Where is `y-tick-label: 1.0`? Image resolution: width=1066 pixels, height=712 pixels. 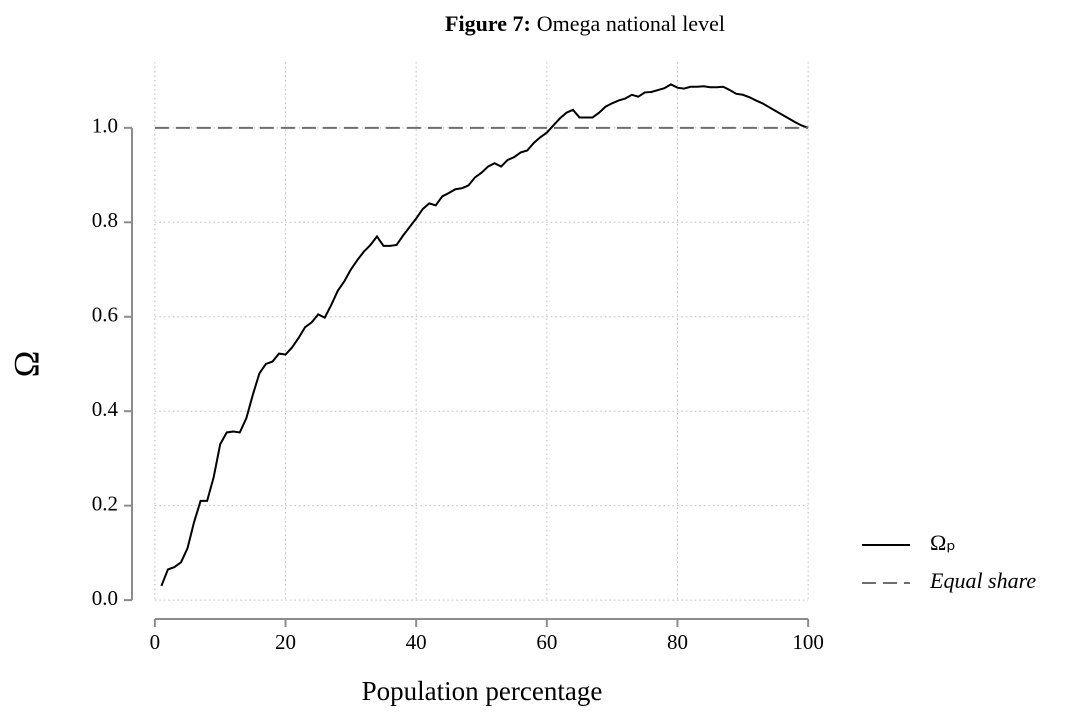 y-tick-label: 1.0 is located at coordinates (105, 126).